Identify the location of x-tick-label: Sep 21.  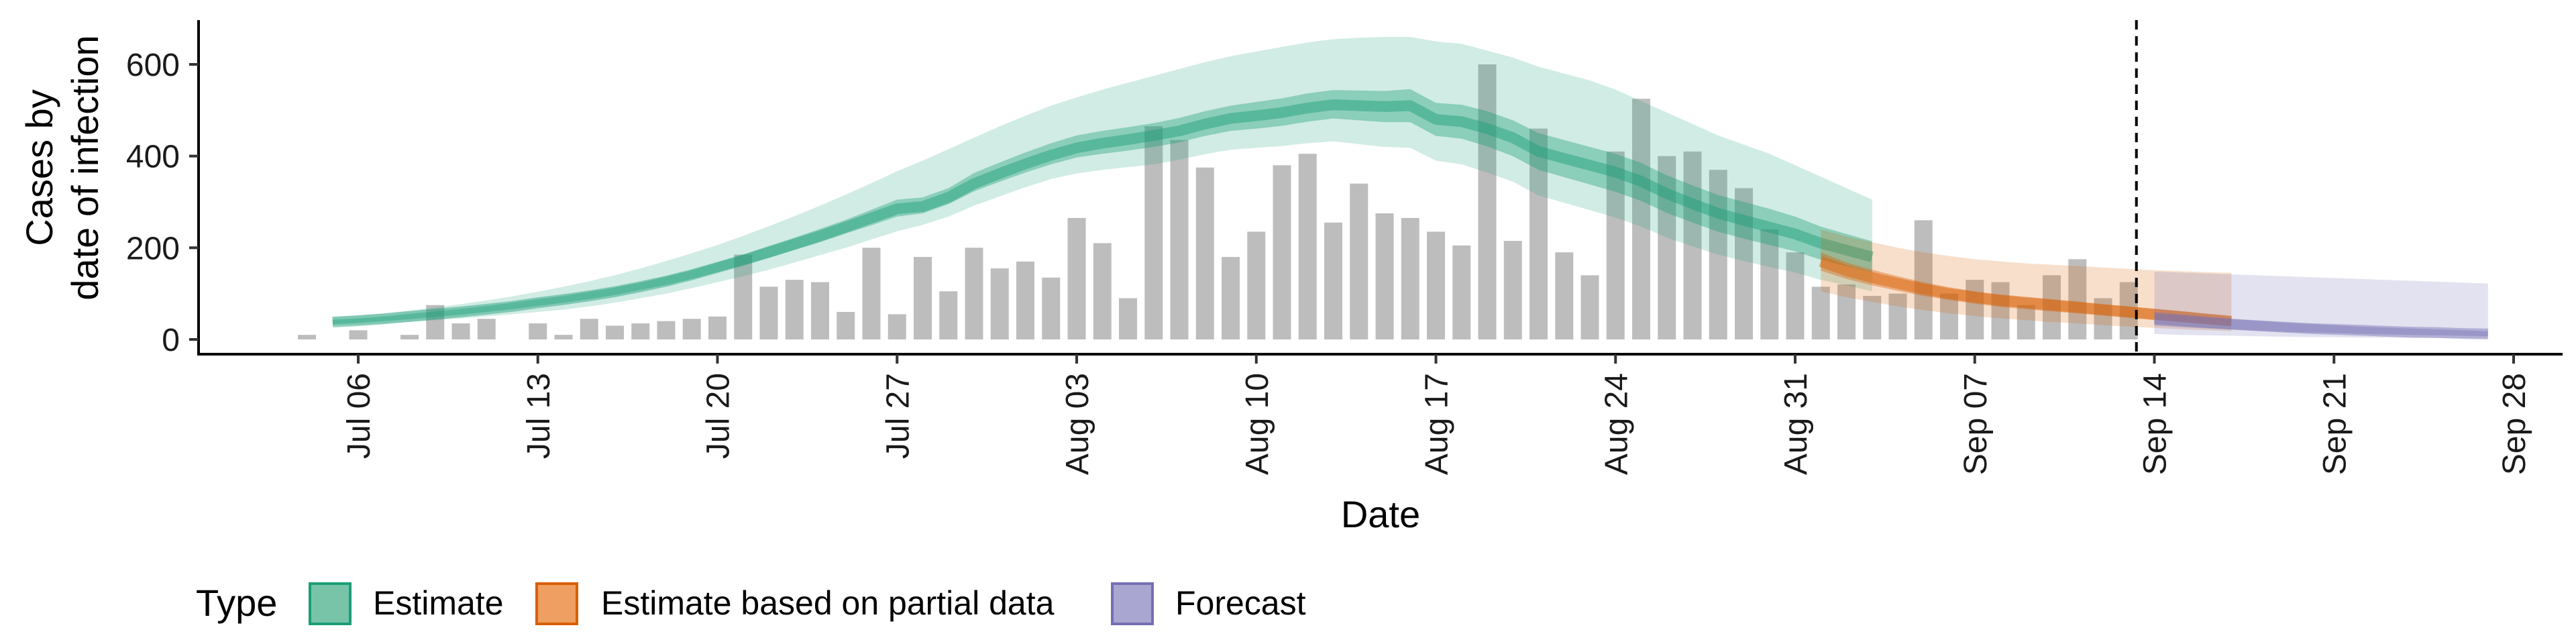
(2335, 424).